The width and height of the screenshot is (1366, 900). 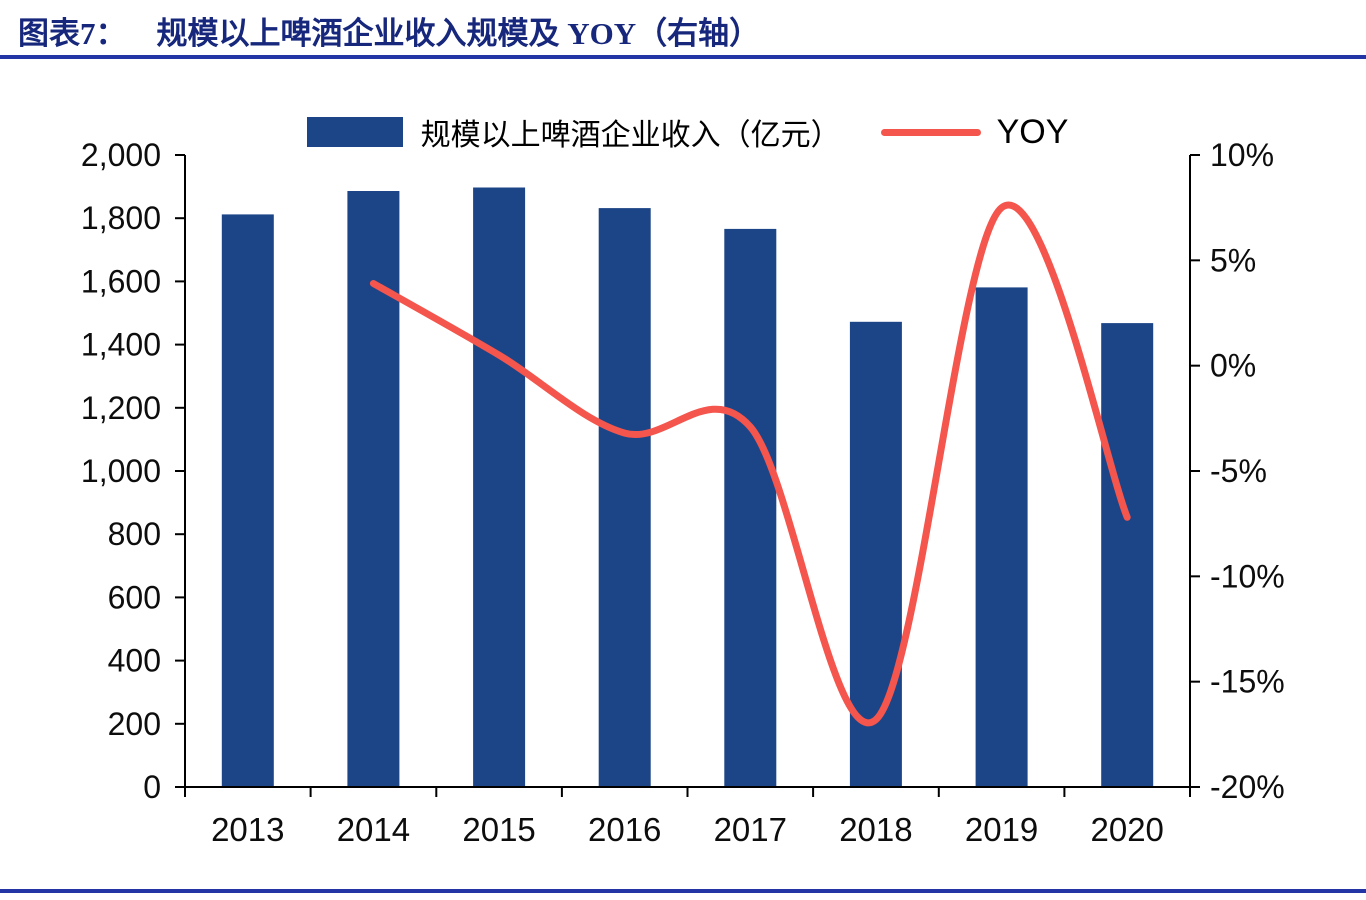 What do you see at coordinates (683, 57) in the screenshot?
I see `top-divider` at bounding box center [683, 57].